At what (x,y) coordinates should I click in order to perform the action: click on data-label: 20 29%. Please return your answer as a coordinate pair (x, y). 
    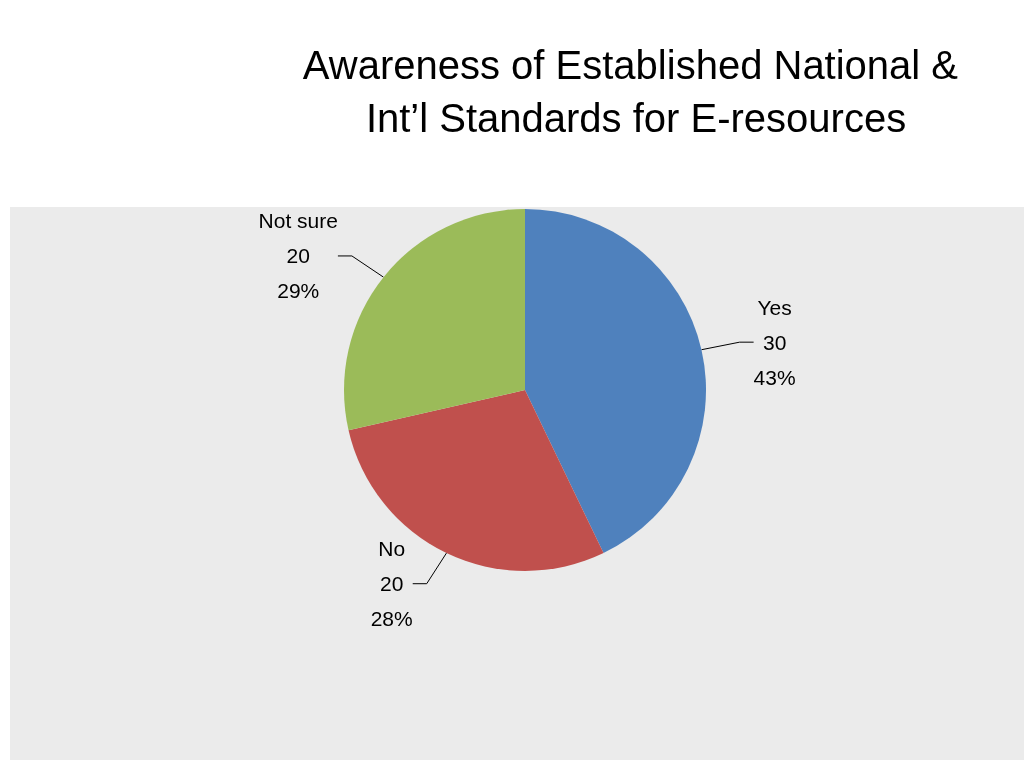
    Looking at the image, I should click on (298, 273).